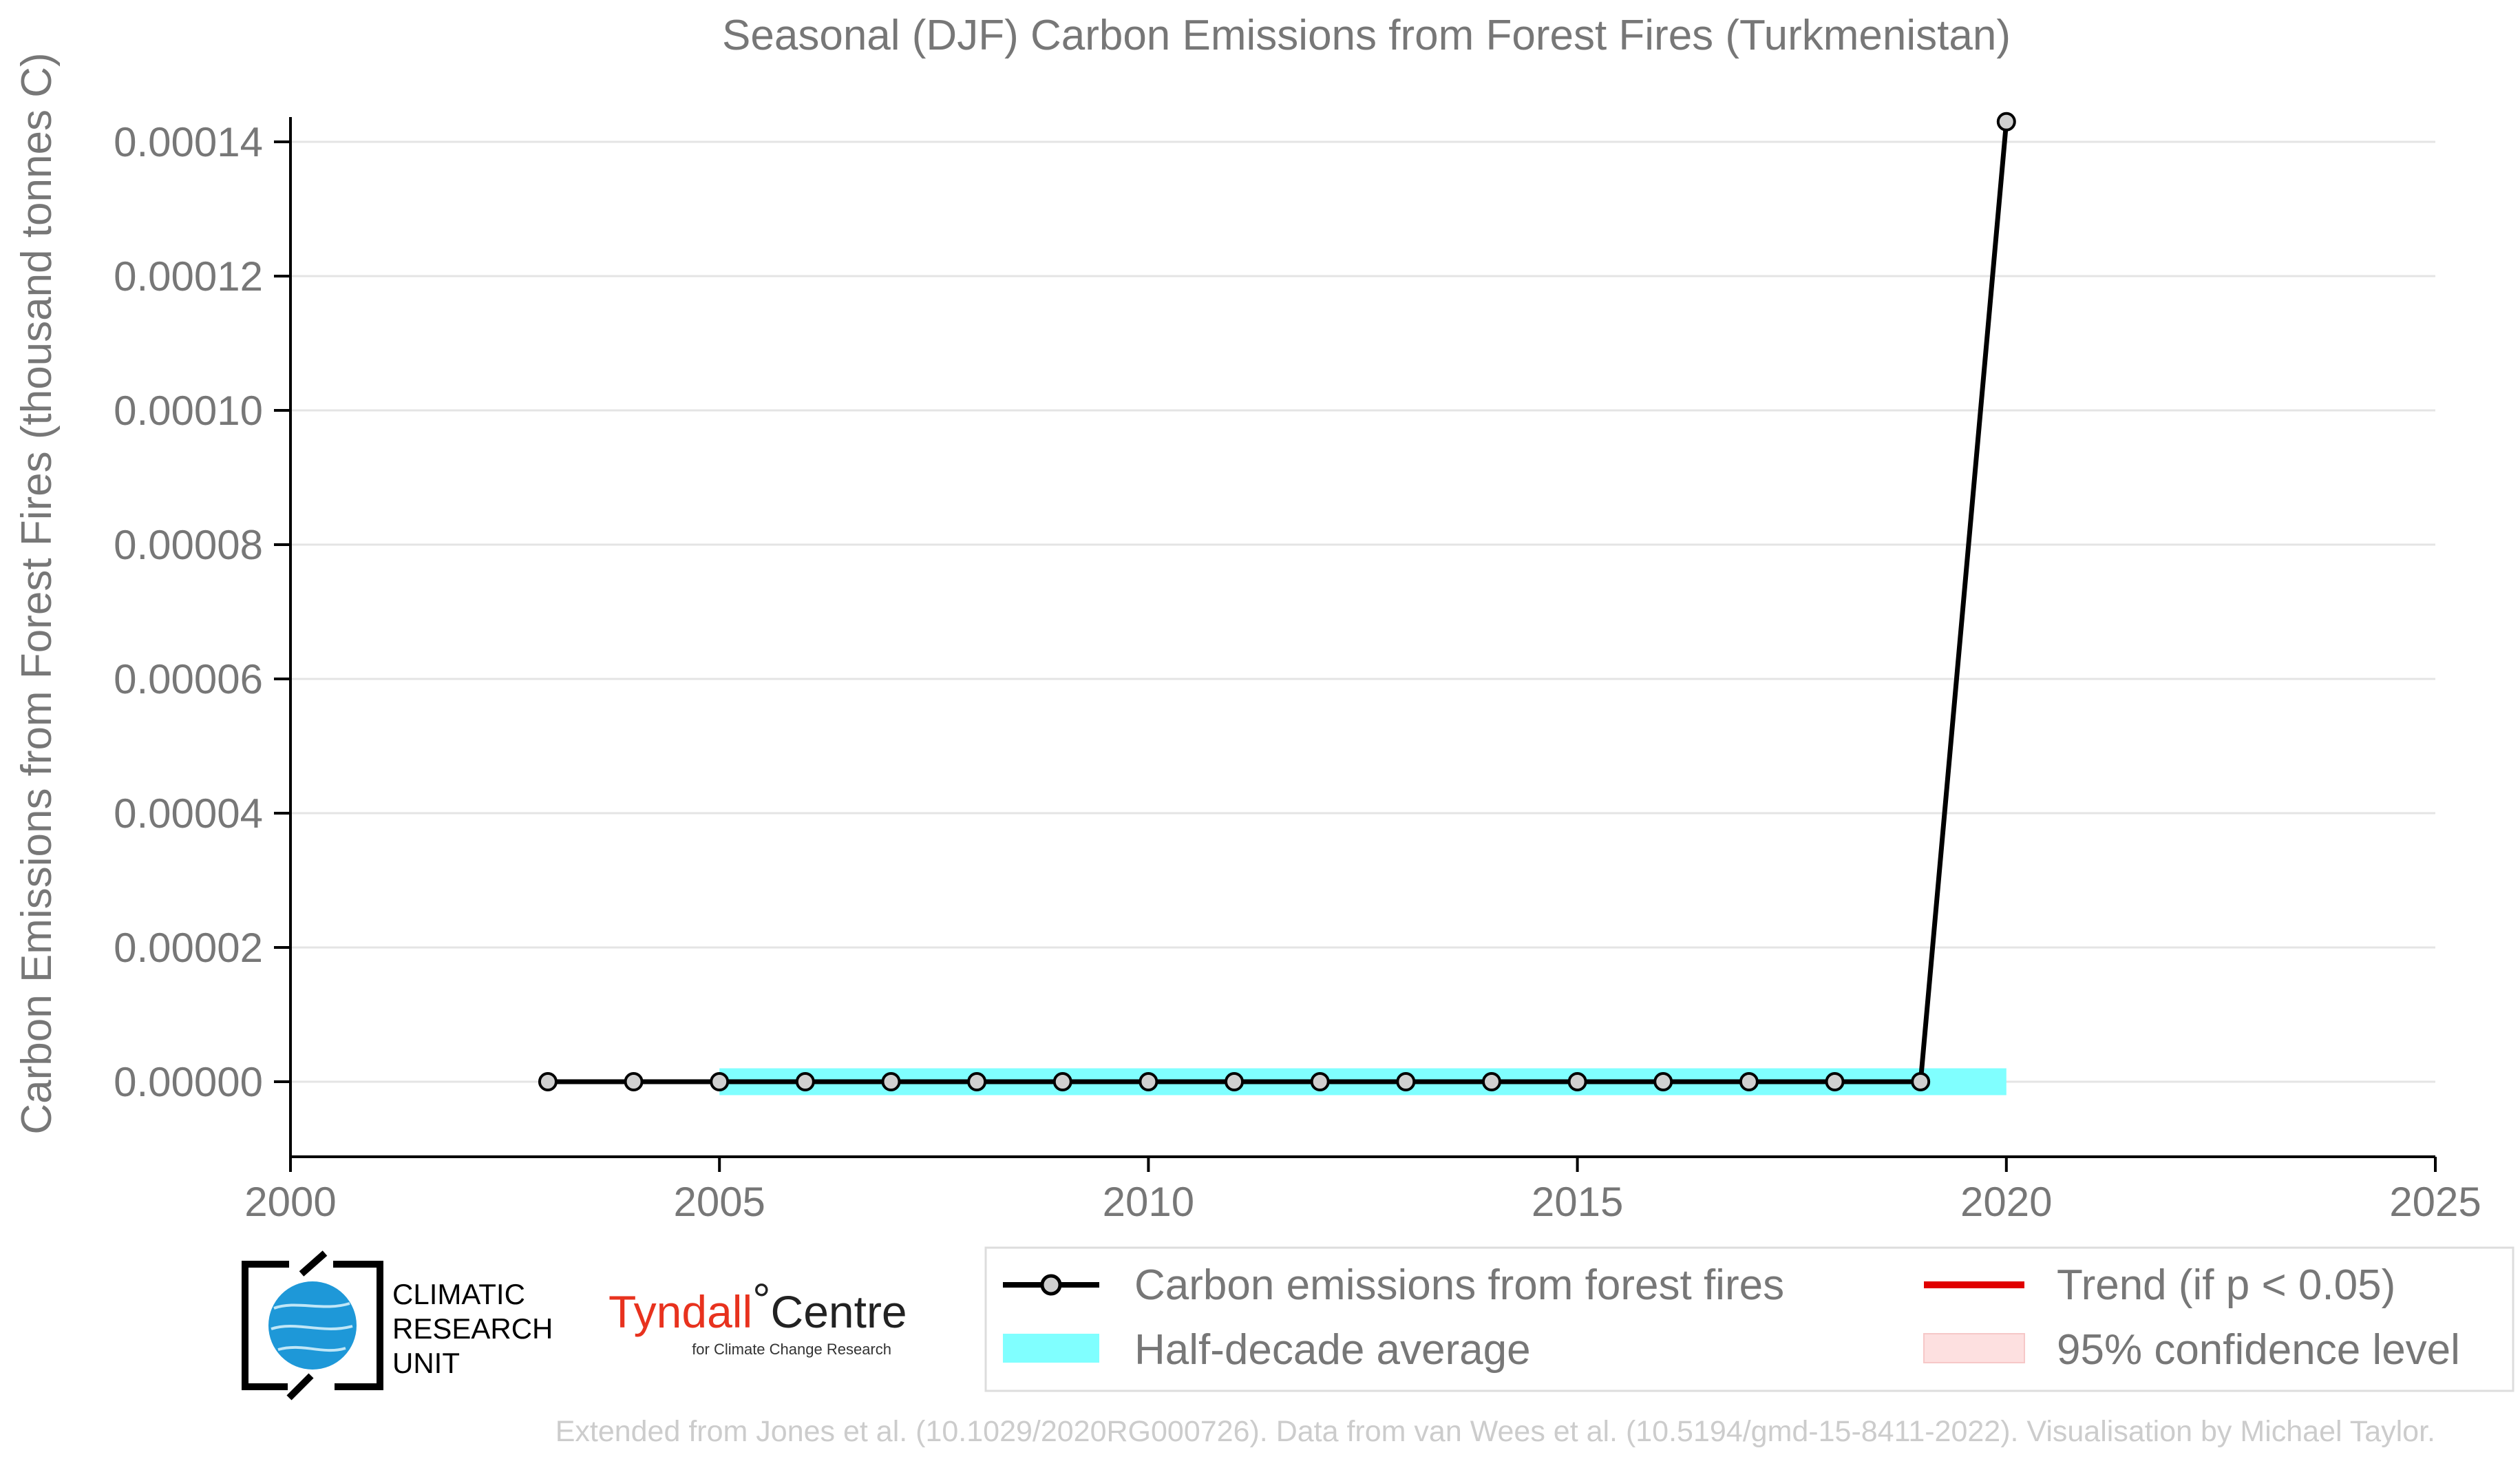 The width and height of the screenshot is (2520, 1468). I want to click on y-tick-label: 0.00008, so click(188, 545).